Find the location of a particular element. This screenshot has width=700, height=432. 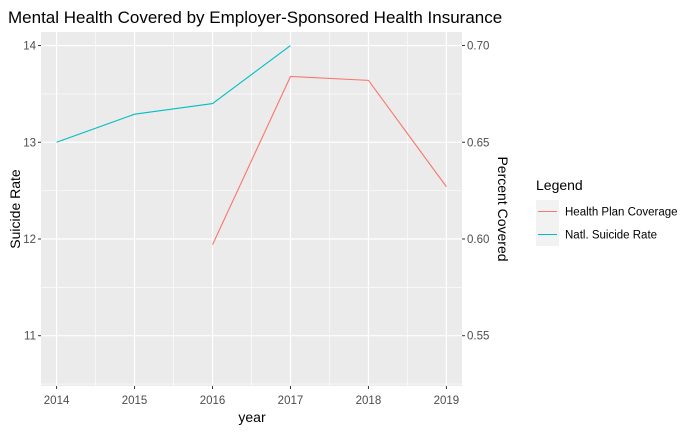

legend-title: Legend is located at coordinates (559, 185).